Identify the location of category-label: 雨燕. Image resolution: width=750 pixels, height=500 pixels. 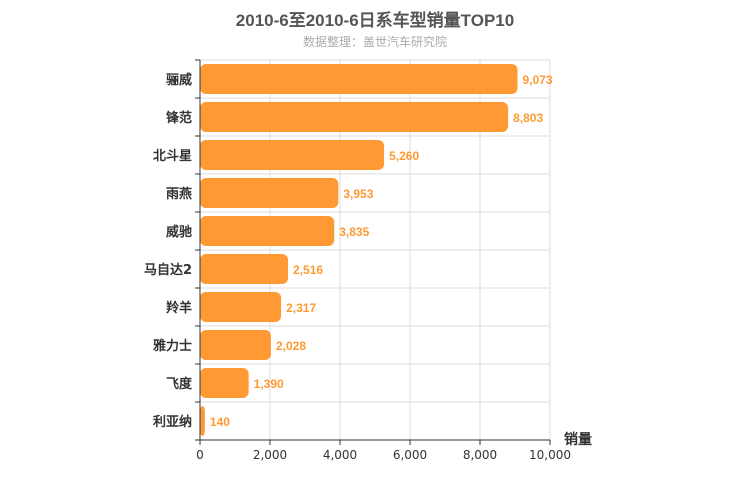
(179, 194).